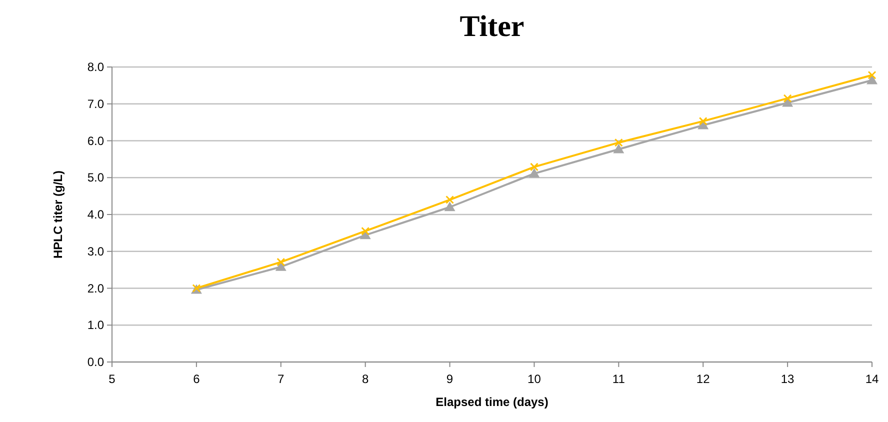  I want to click on y-tick-label: 0.0, so click(95, 362).